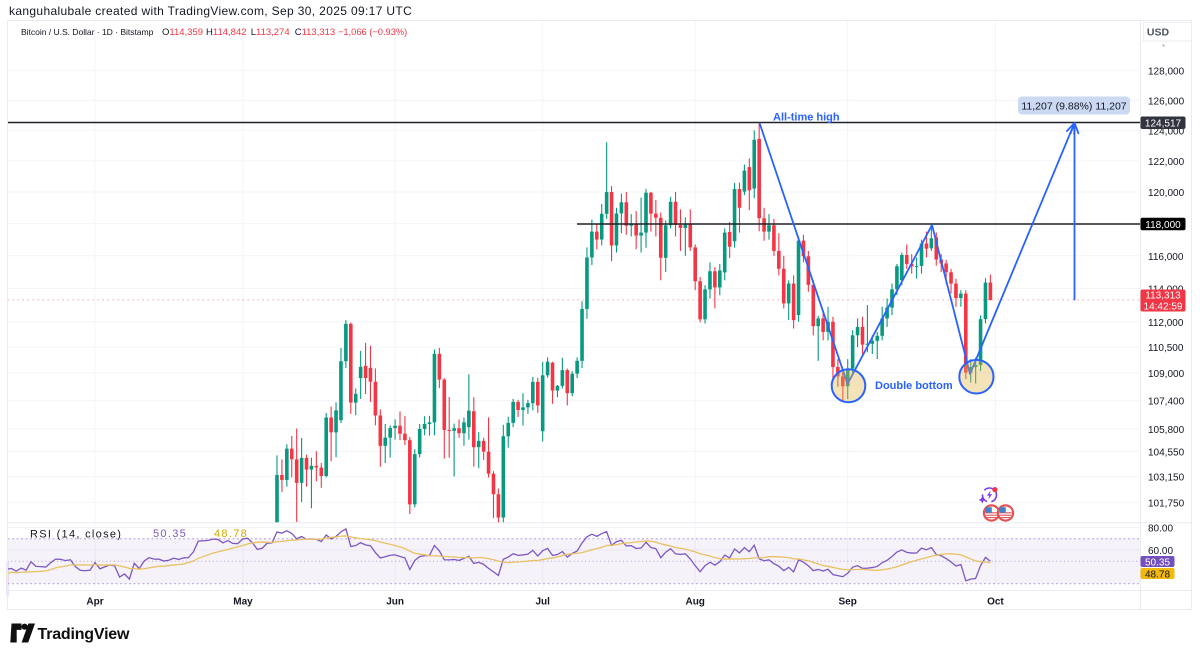 The width and height of the screenshot is (1200, 655). What do you see at coordinates (1166, 374) in the screenshot?
I see `svg-text: 109,000` at bounding box center [1166, 374].